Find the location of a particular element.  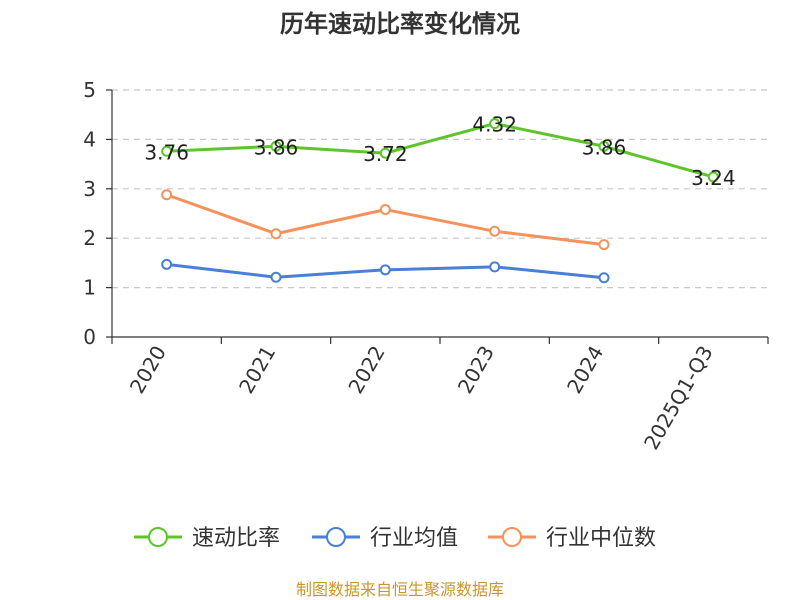

legend-label: 行业均值 is located at coordinates (414, 538).